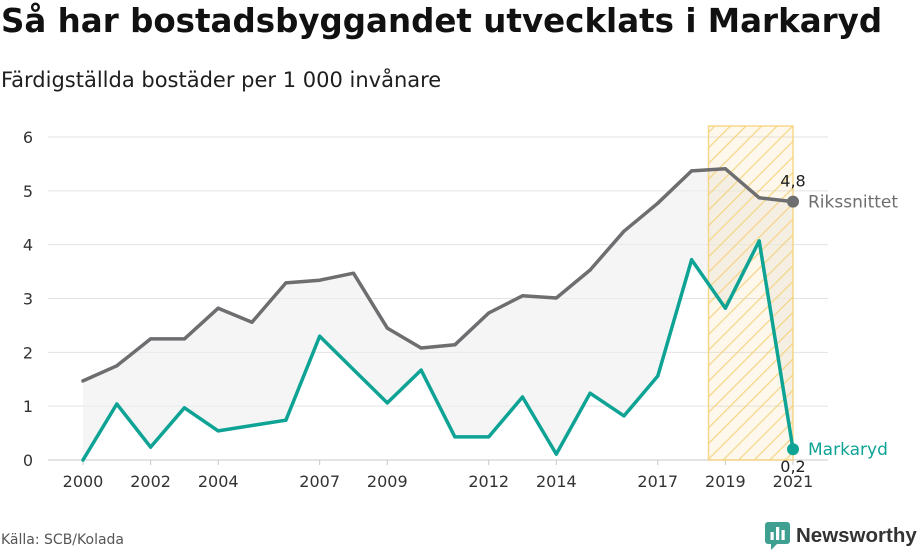  I want to click on x-tick-label: 2019, so click(725, 481).